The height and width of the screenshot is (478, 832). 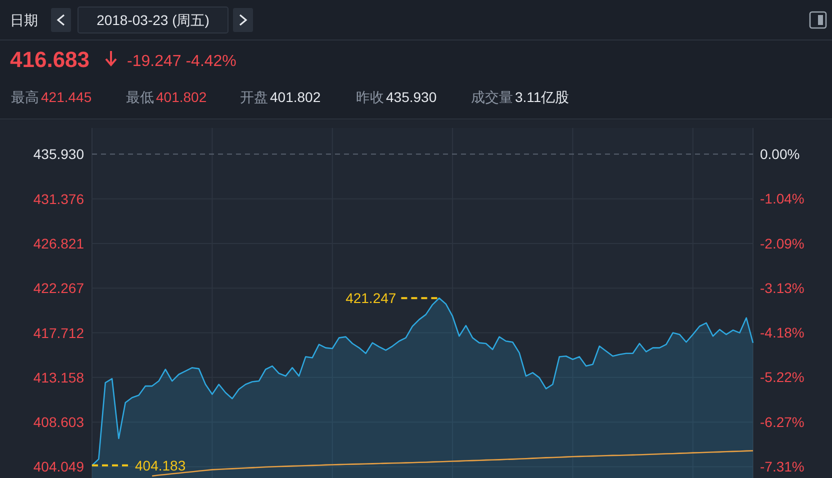 I want to click on y2-tick-label: 0.00%, so click(x=780, y=154).